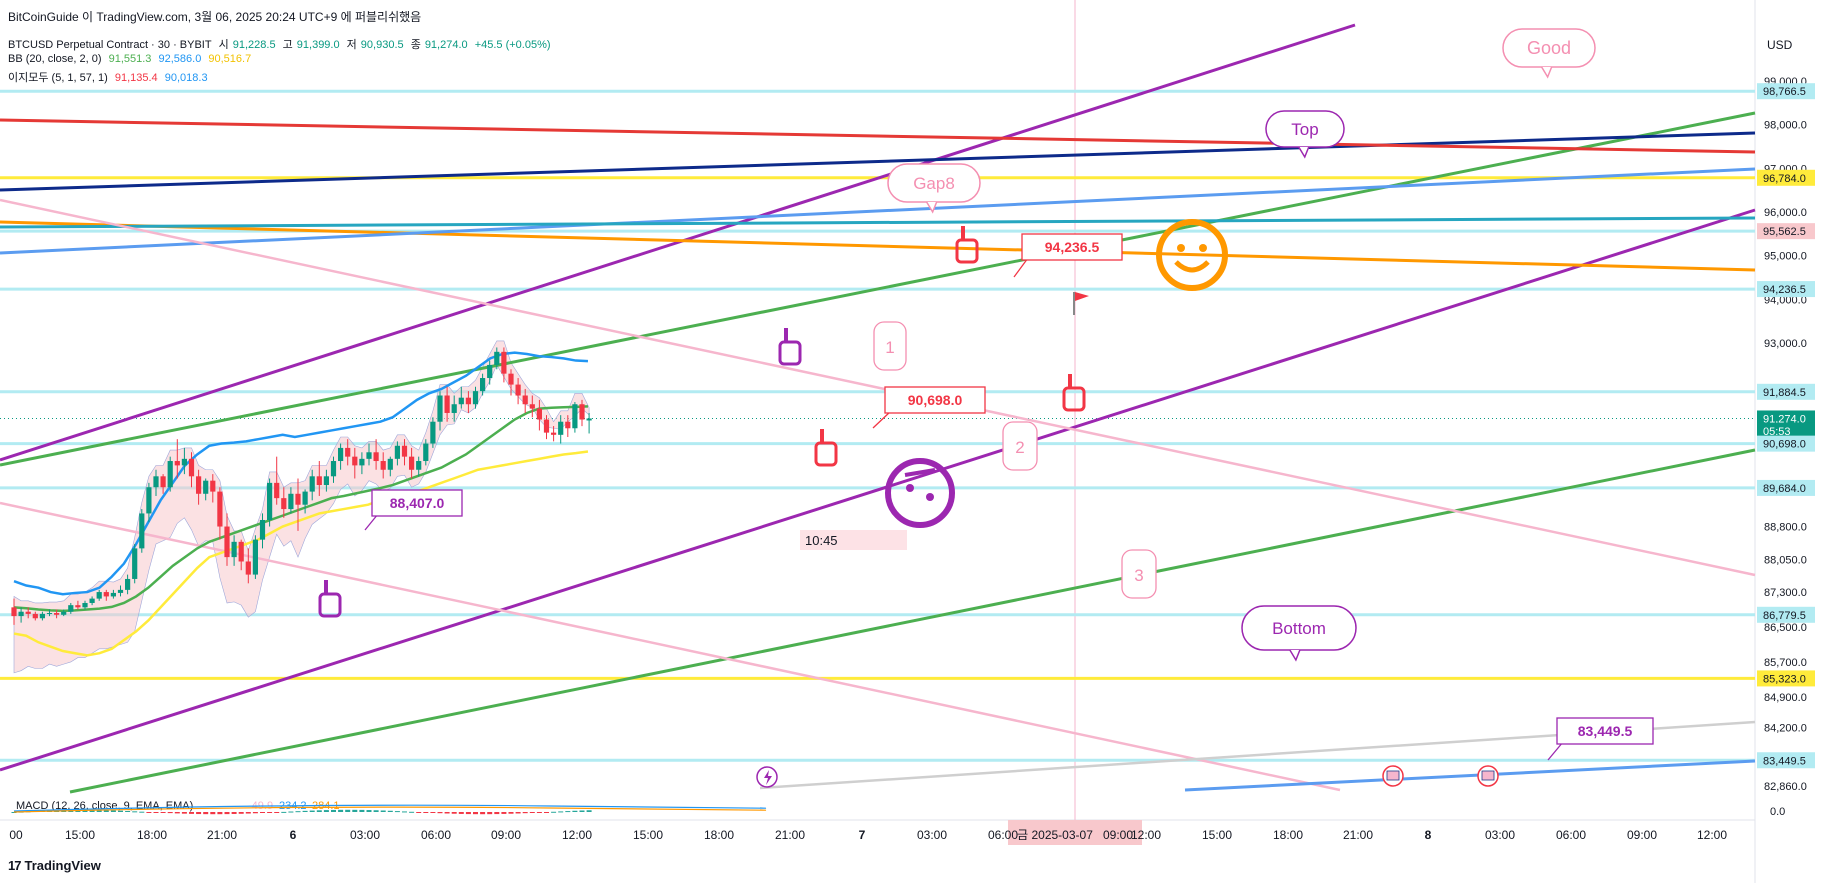 The width and height of the screenshot is (1835, 883). What do you see at coordinates (110, 45) in the screenshot?
I see `symbol-name: BTCUSD Perpetual Contract · 30 · BYBIT` at bounding box center [110, 45].